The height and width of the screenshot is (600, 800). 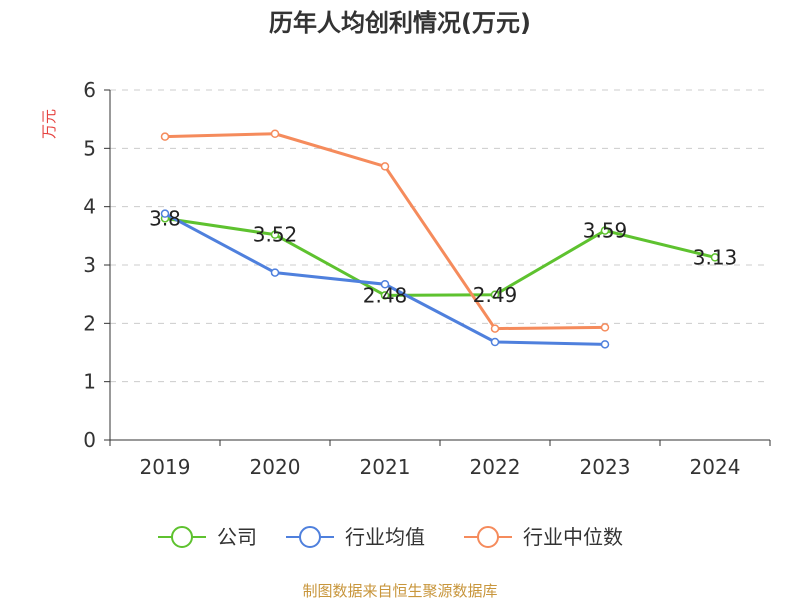 I want to click on legend: 公司 行业均值 行业中位数, so click(x=390, y=537).